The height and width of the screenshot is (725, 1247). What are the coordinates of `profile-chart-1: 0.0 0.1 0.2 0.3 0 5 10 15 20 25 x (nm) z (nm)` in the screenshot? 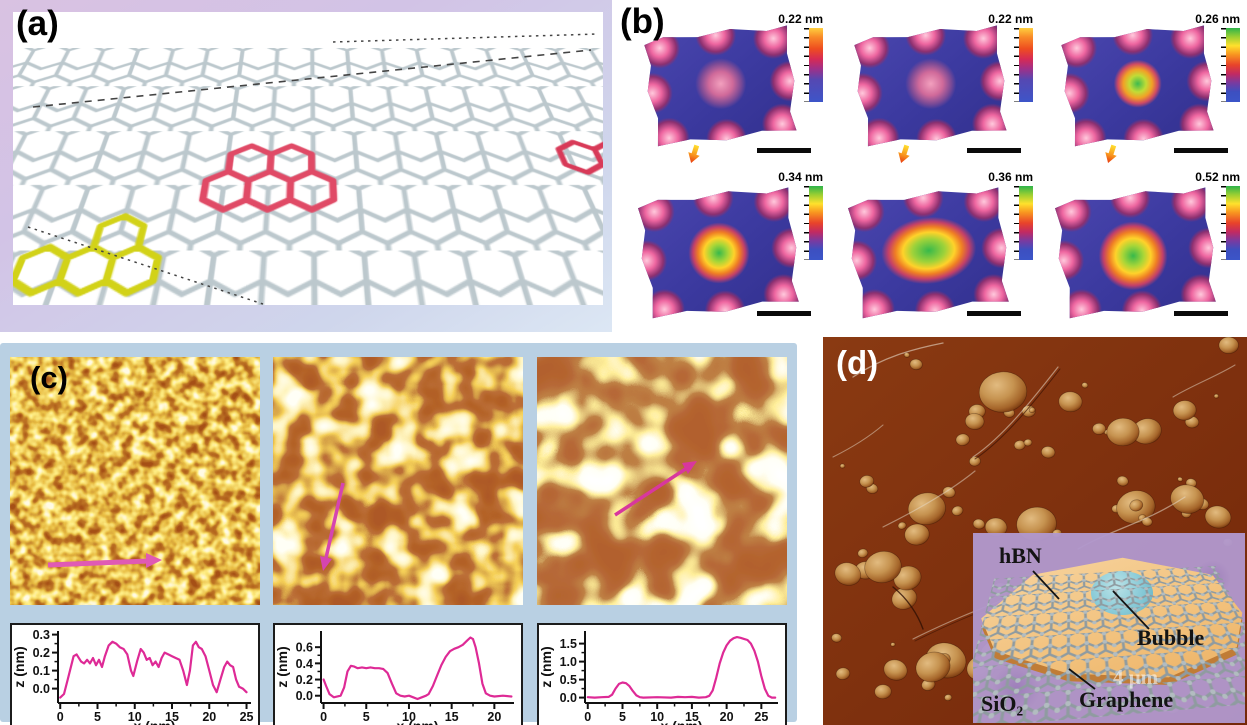 It's located at (132, 676).